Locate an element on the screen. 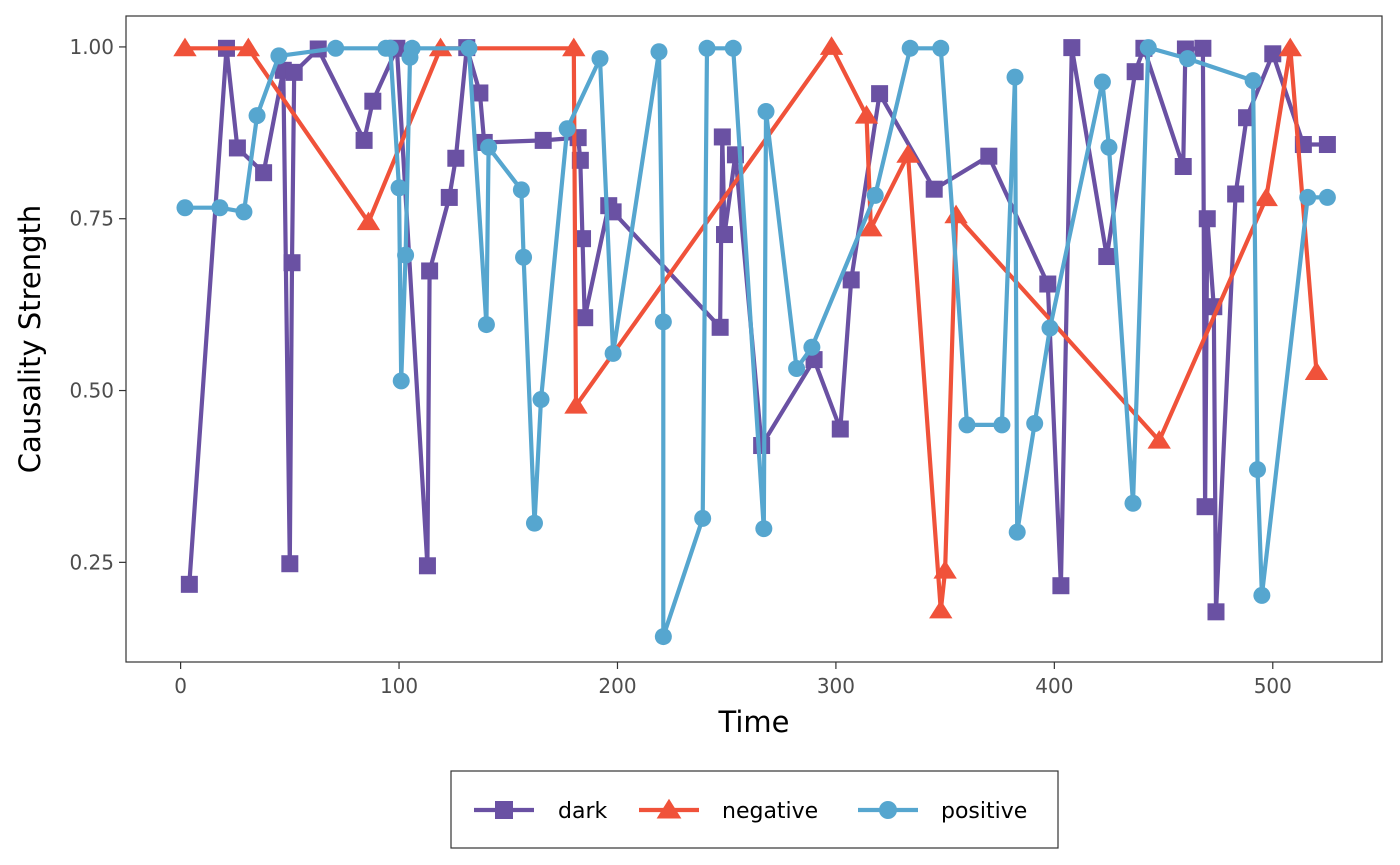 The height and width of the screenshot is (865, 1400). legend-label: dark is located at coordinates (582, 811).